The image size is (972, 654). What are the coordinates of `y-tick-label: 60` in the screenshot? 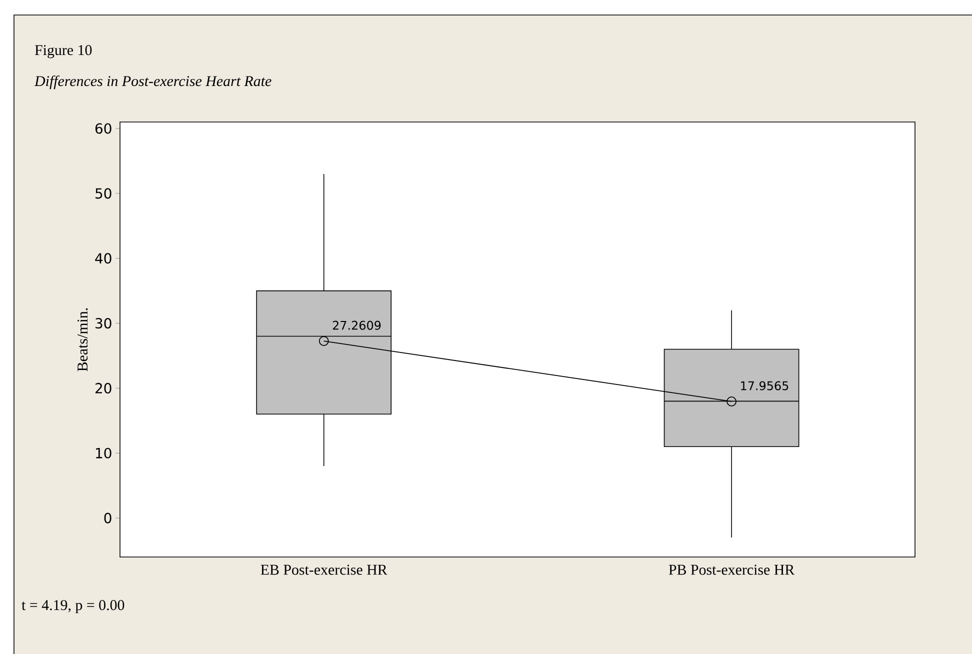 It's located at (103, 128).